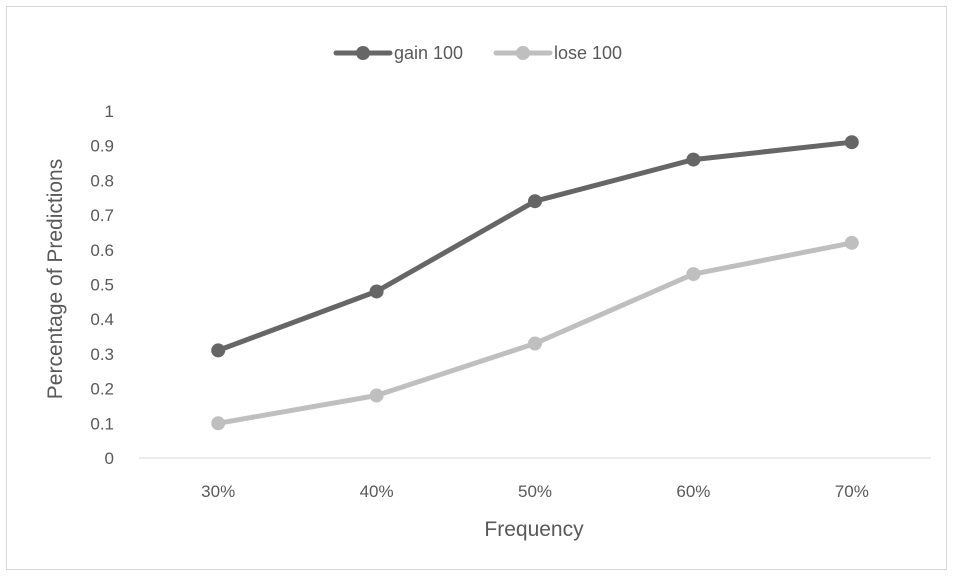 Image resolution: width=955 pixels, height=578 pixels. I want to click on y-tick-label: 0.6, so click(102, 250).